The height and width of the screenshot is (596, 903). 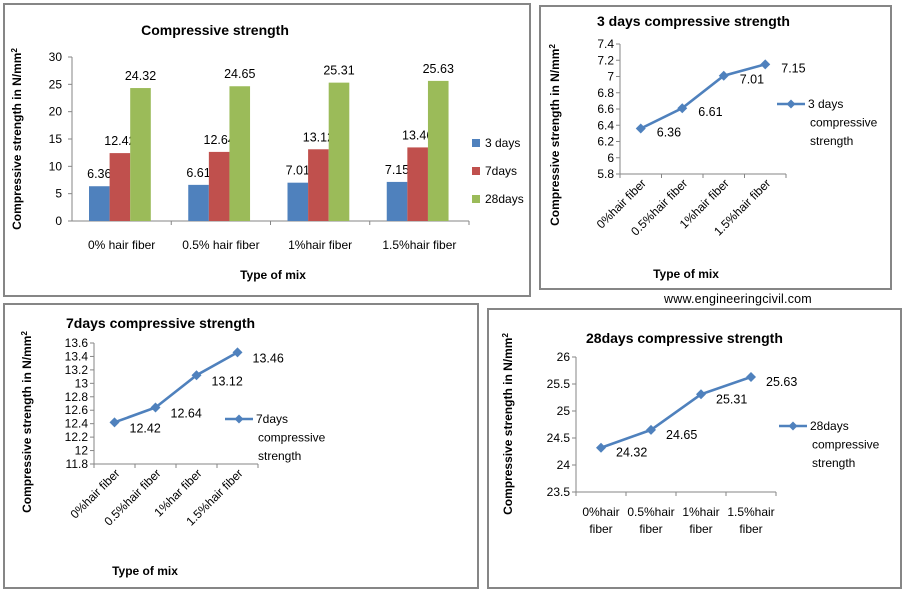 I want to click on y-tick-label: 7.4, so click(x=605, y=44).